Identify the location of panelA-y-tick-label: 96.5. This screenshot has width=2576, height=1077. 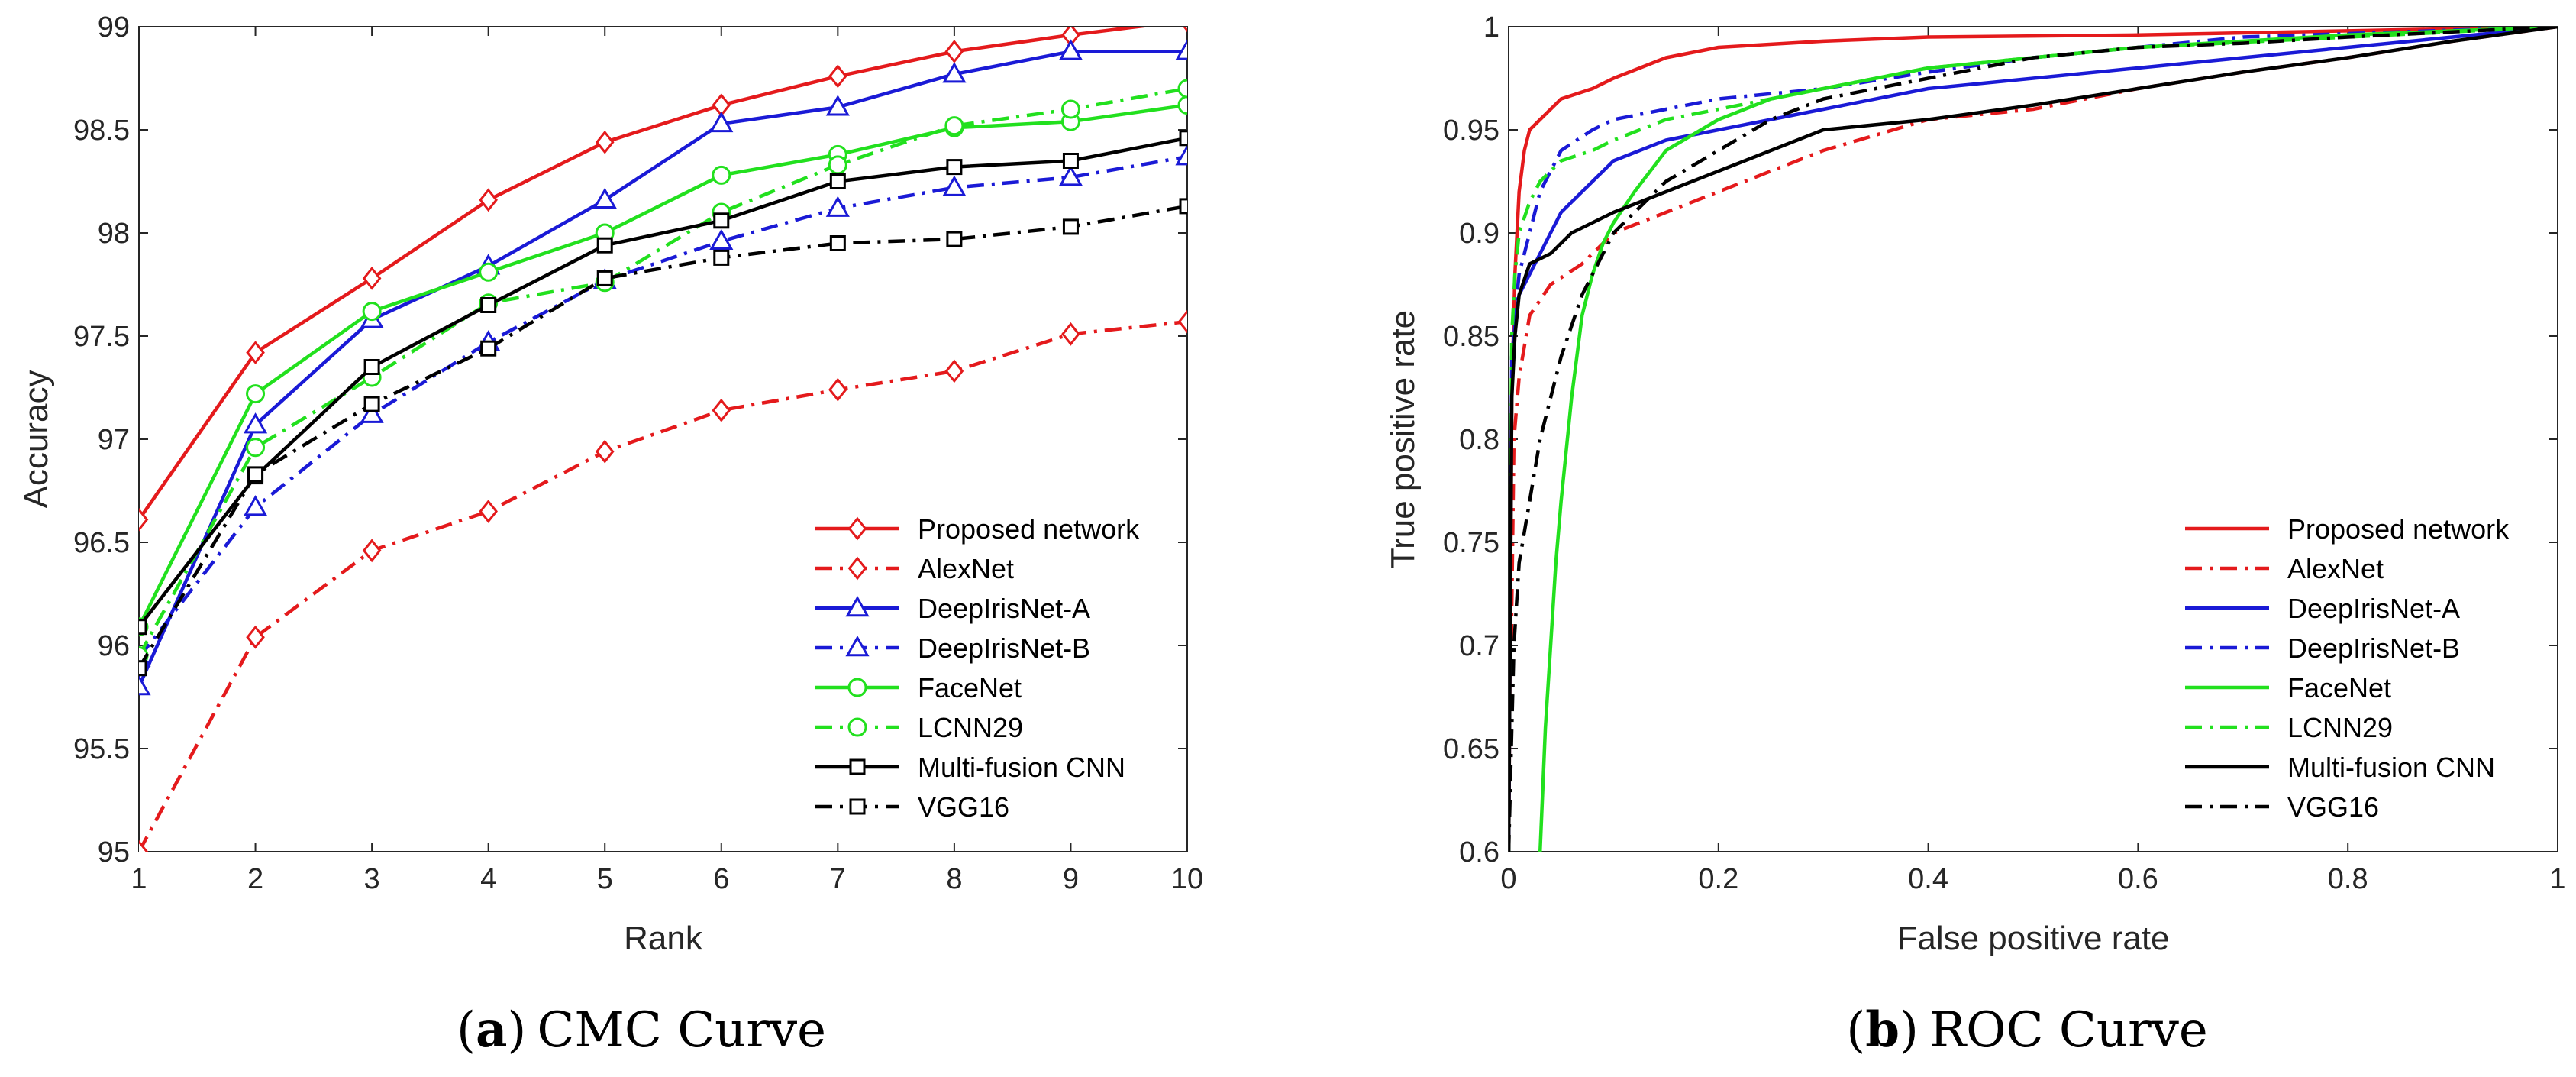
(101, 543).